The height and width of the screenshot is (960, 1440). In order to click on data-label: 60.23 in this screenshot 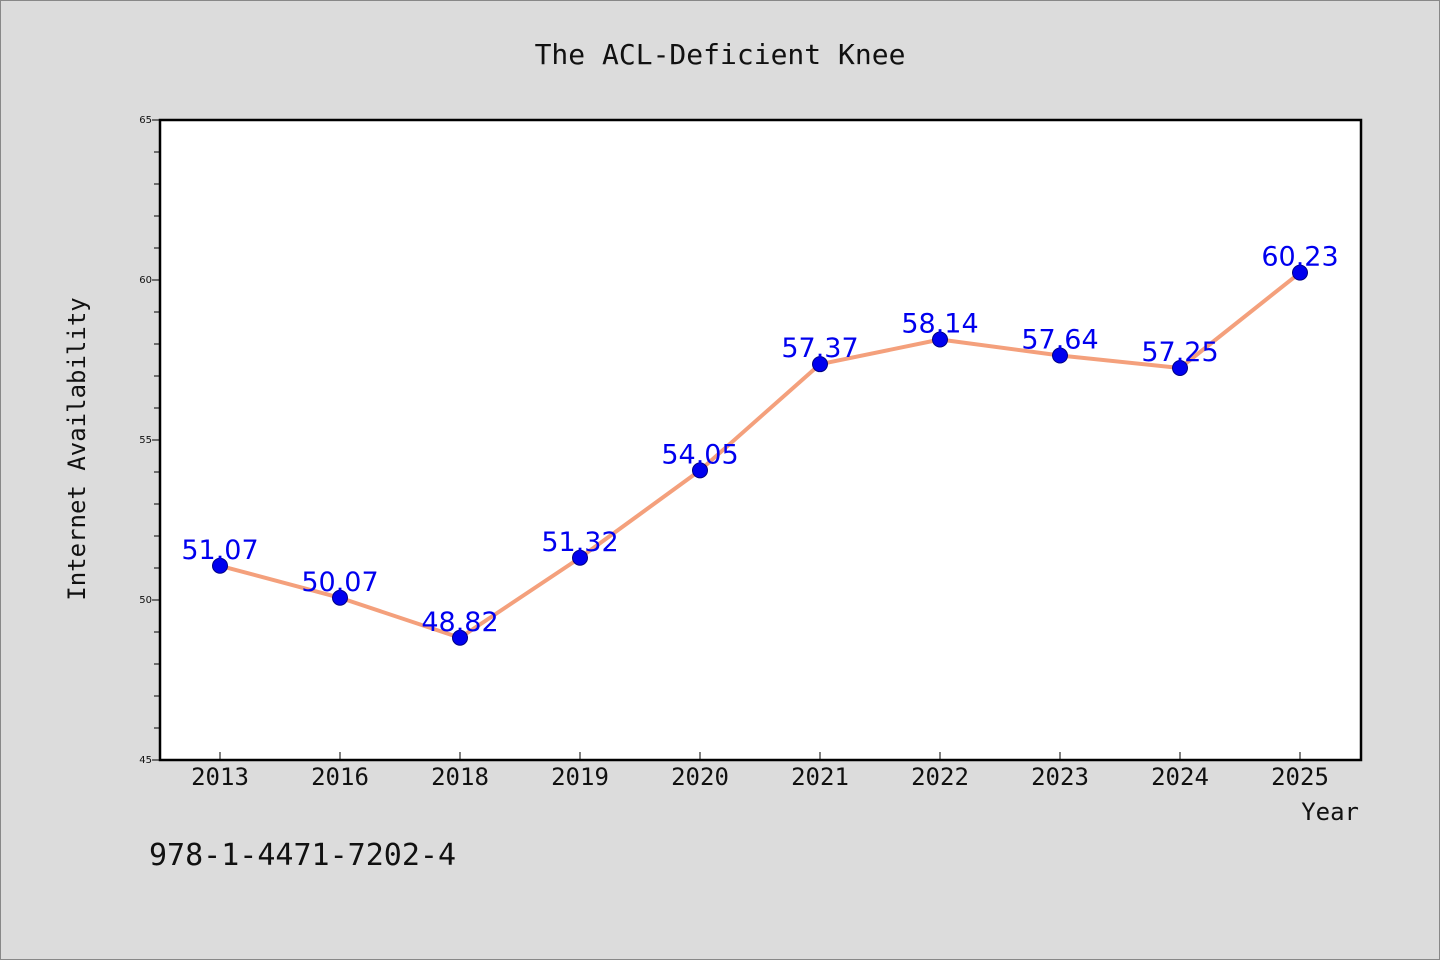, I will do `click(1299, 257)`.